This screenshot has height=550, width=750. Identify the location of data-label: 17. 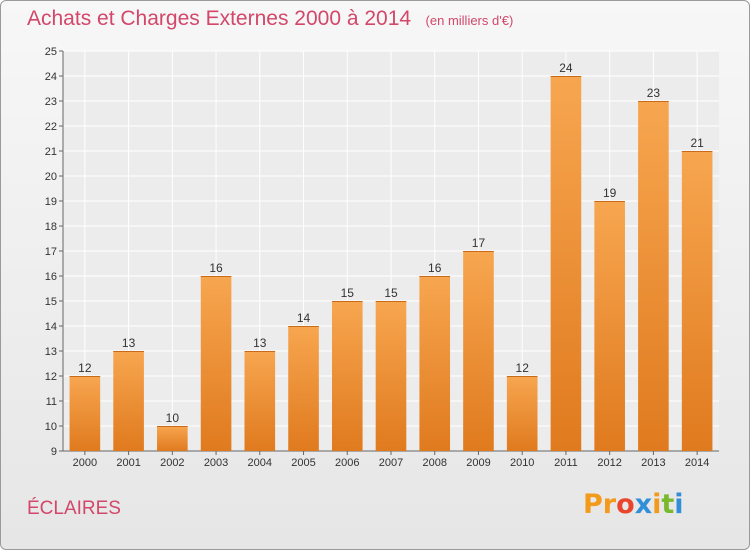
(479, 243).